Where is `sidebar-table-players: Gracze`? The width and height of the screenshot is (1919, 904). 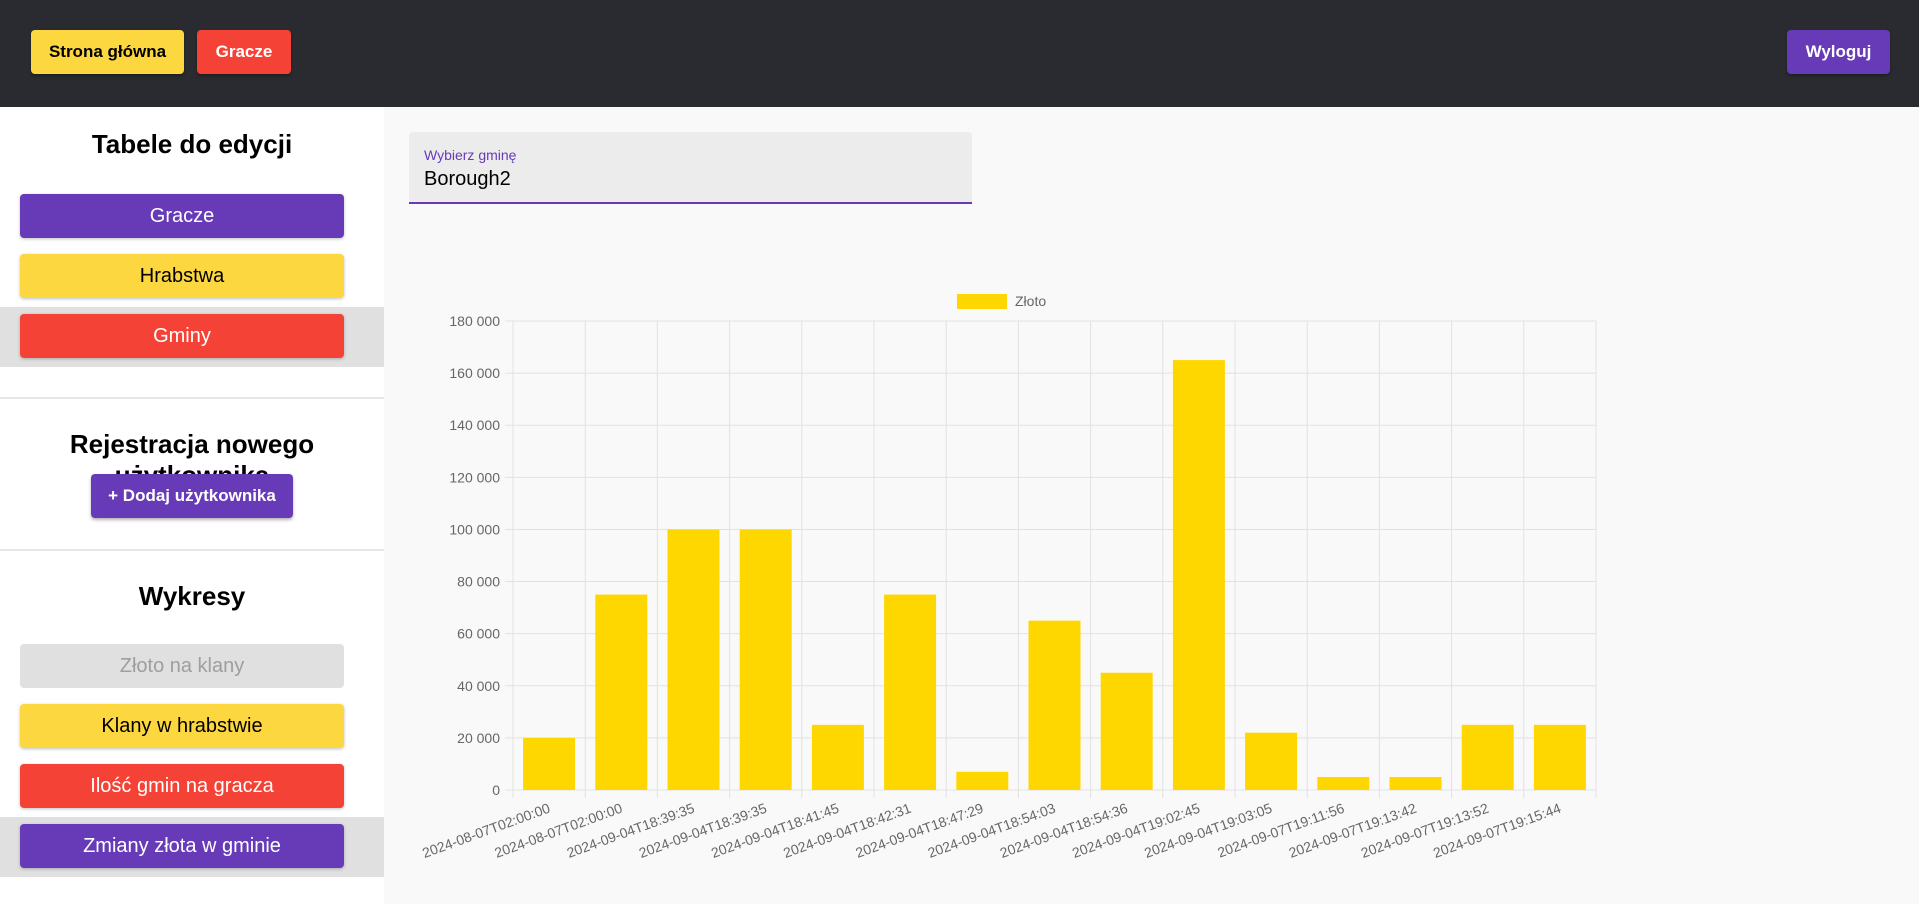 sidebar-table-players: Gracze is located at coordinates (182, 216).